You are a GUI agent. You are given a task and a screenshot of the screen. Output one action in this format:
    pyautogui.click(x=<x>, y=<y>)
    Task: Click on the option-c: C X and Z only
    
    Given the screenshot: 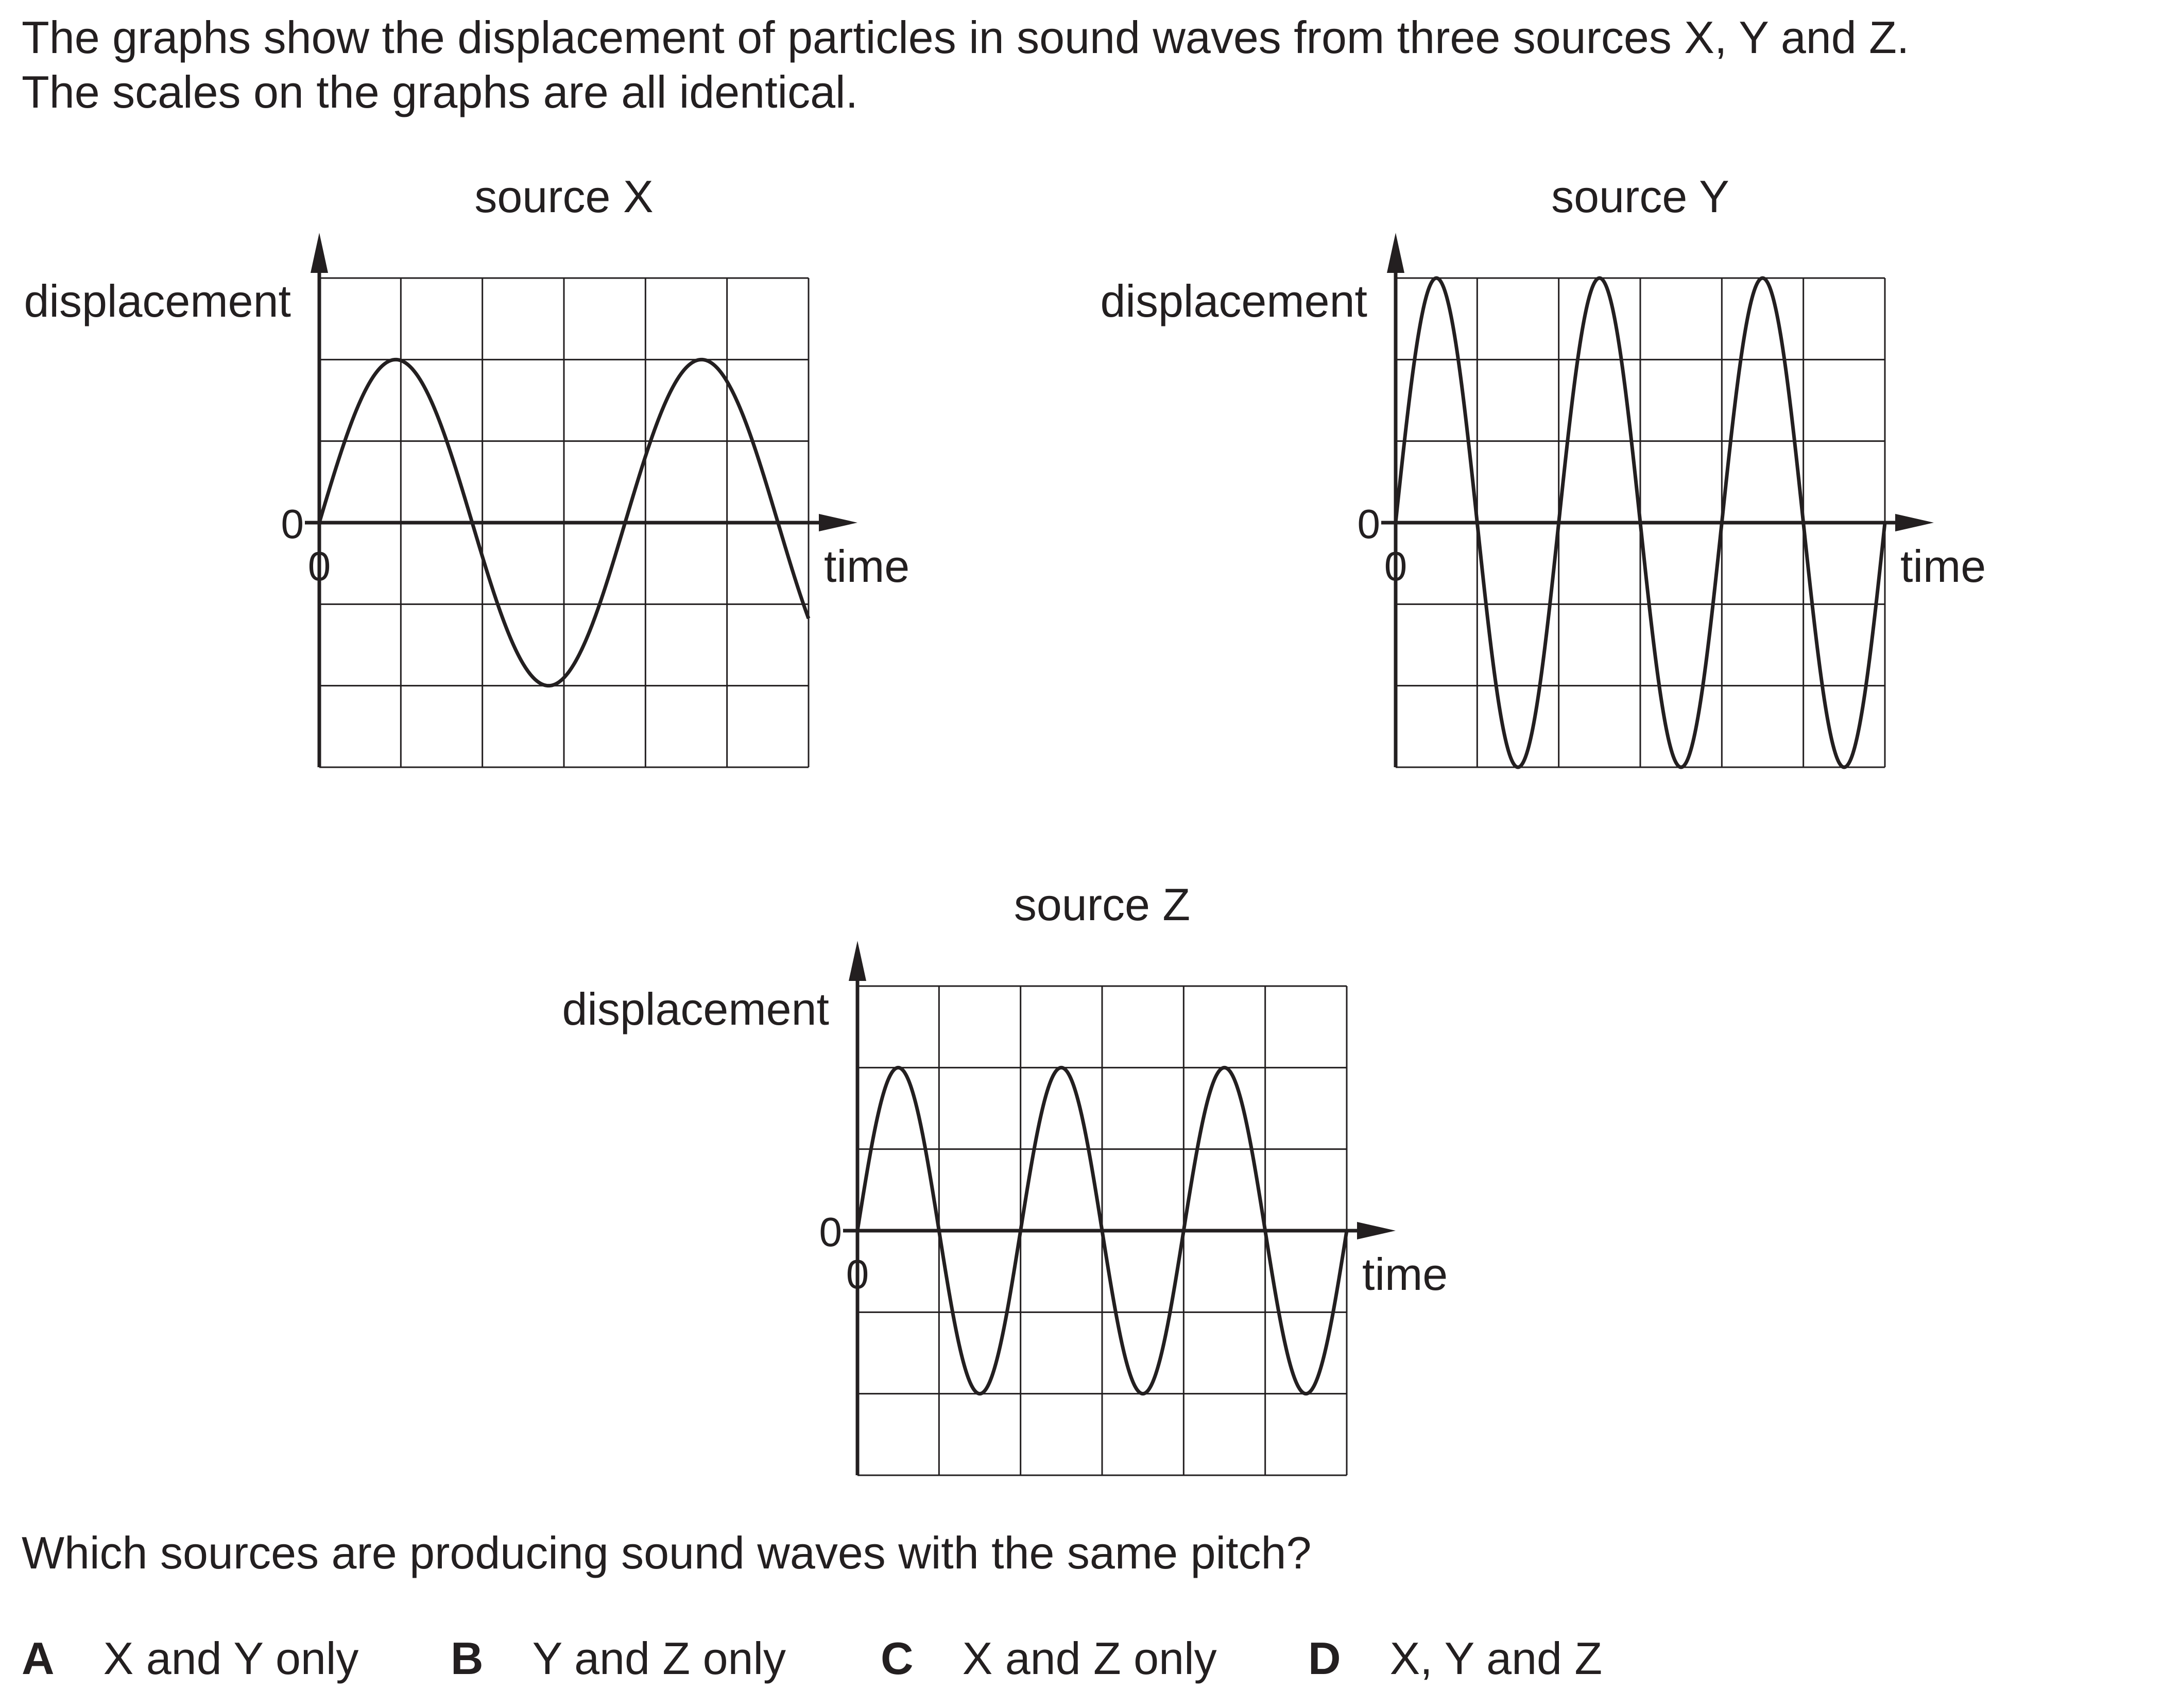 What is the action you would take?
    pyautogui.click(x=1049, y=1658)
    